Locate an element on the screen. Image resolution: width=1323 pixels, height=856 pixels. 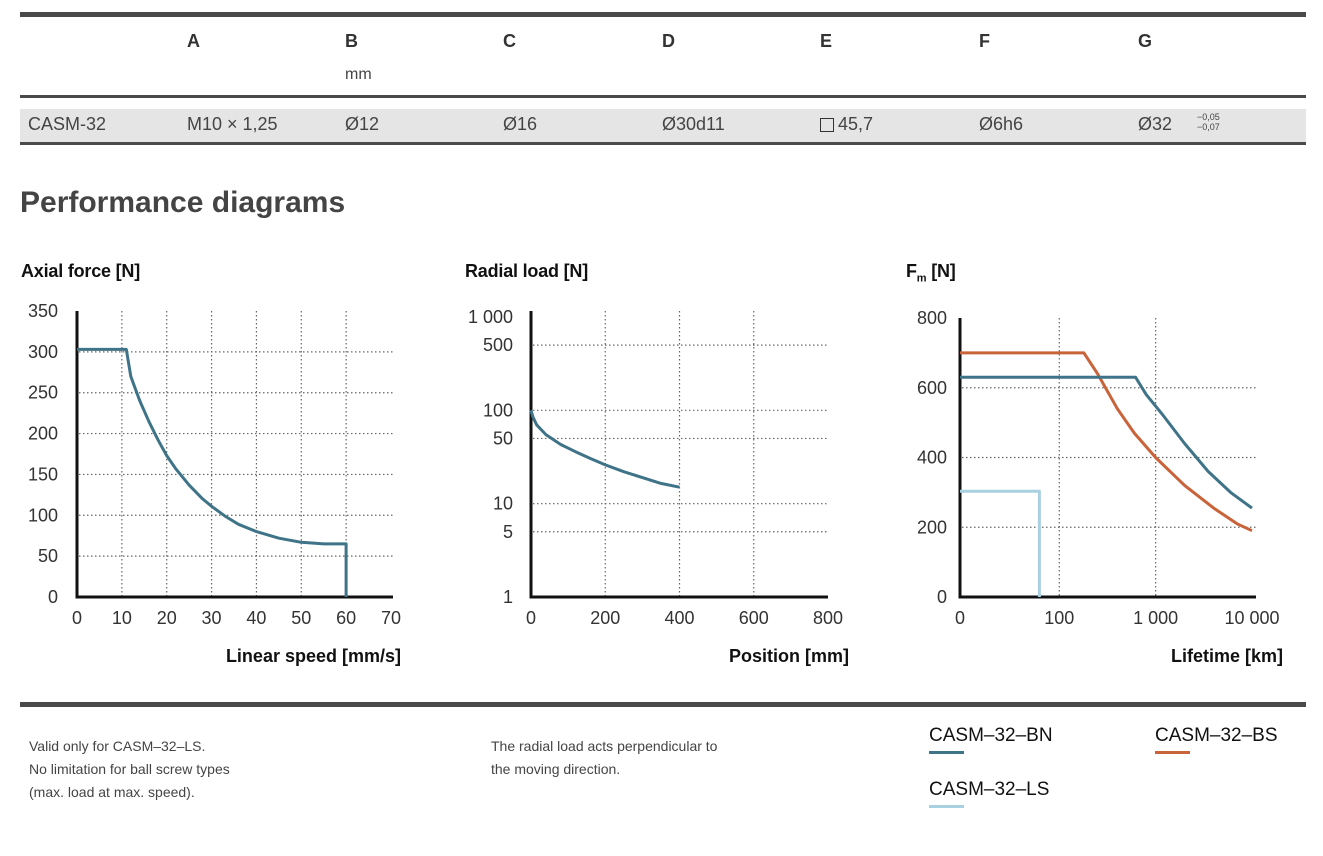
legend-item-ls: CASM–32–LS is located at coordinates (989, 793).